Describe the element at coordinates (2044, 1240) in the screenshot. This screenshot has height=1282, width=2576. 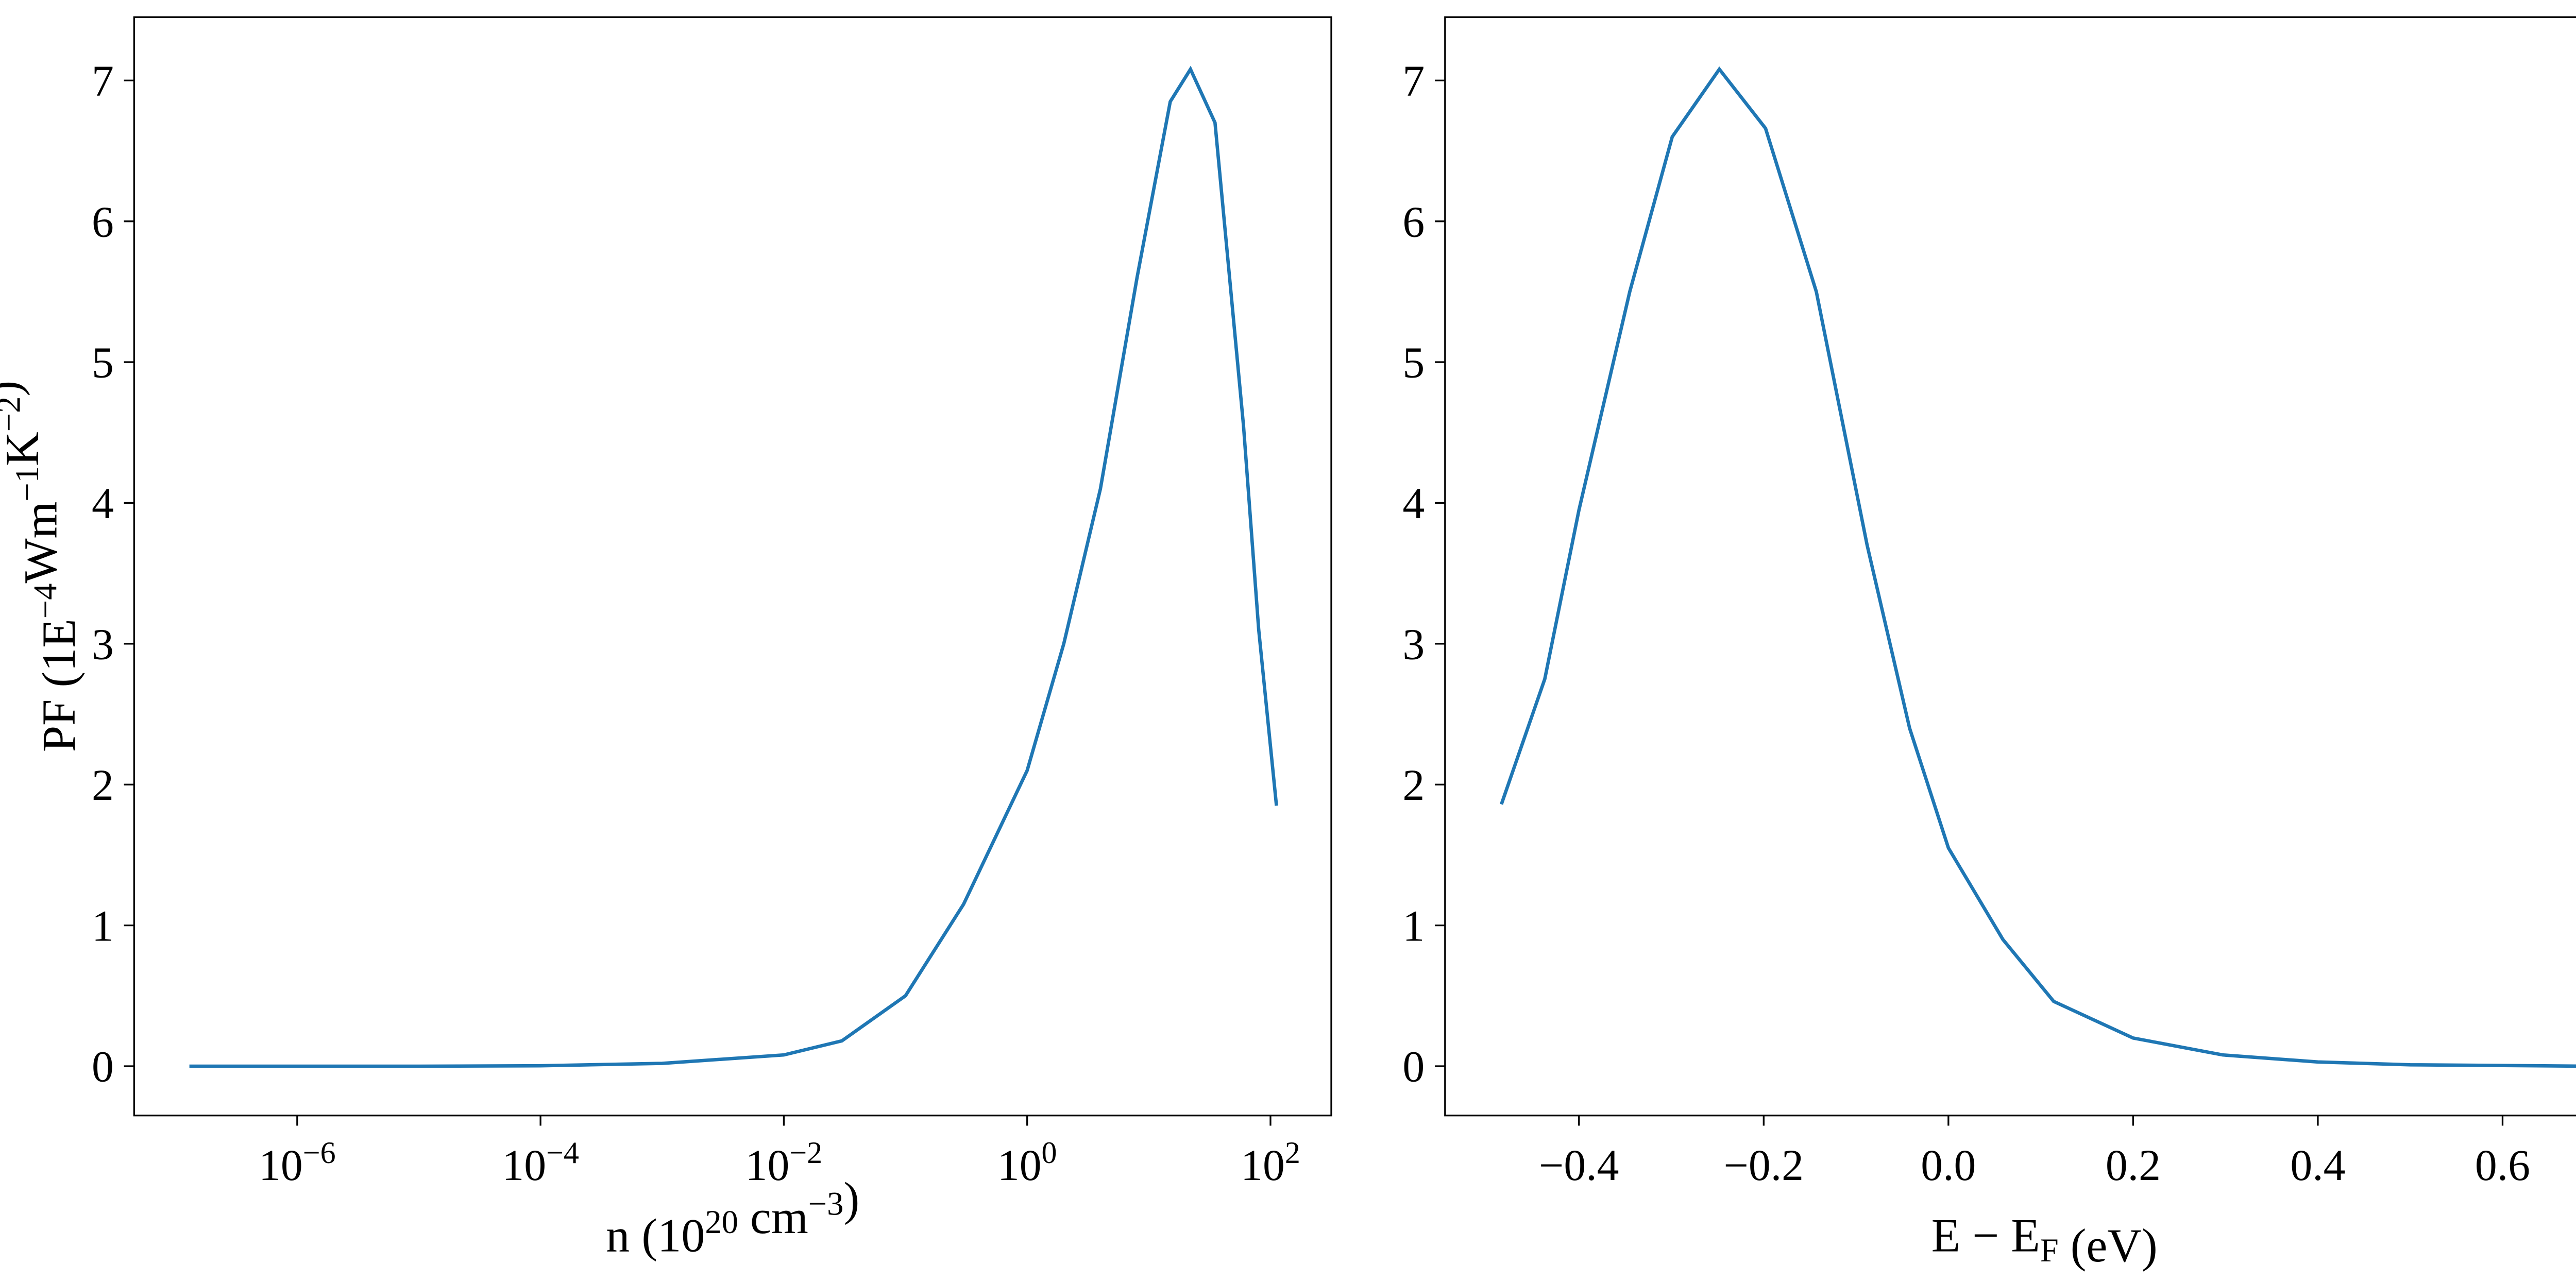
I see `x-axis-label: E − EF (eV)` at that location.